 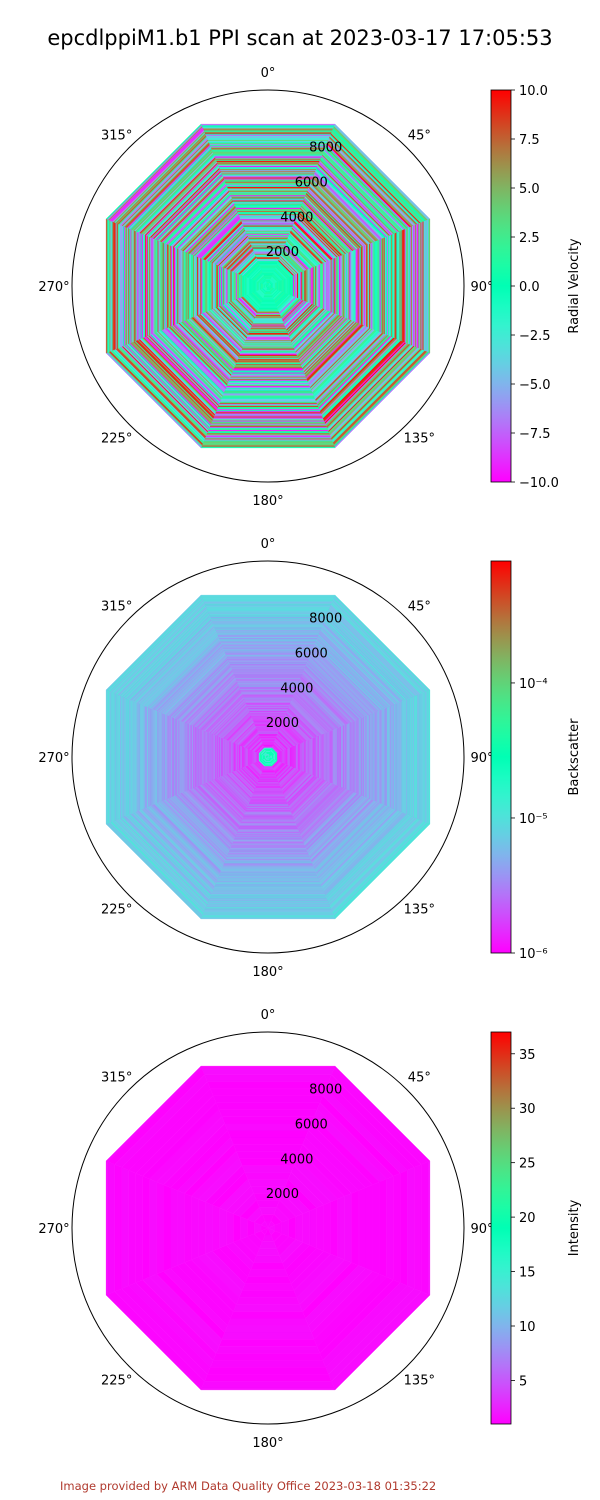 I want to click on theta-tick-label: 315°, so click(x=116, y=1078).